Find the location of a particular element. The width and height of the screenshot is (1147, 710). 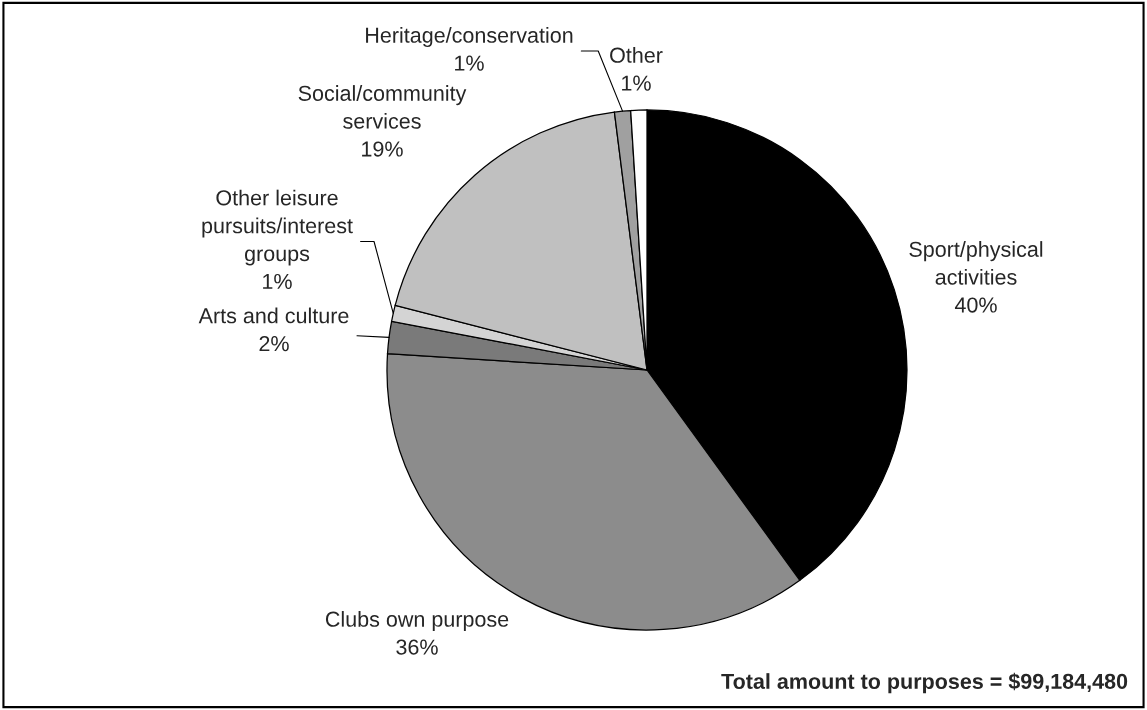

slice-label: Other leisure pursuits/interest groups is located at coordinates (277, 227).